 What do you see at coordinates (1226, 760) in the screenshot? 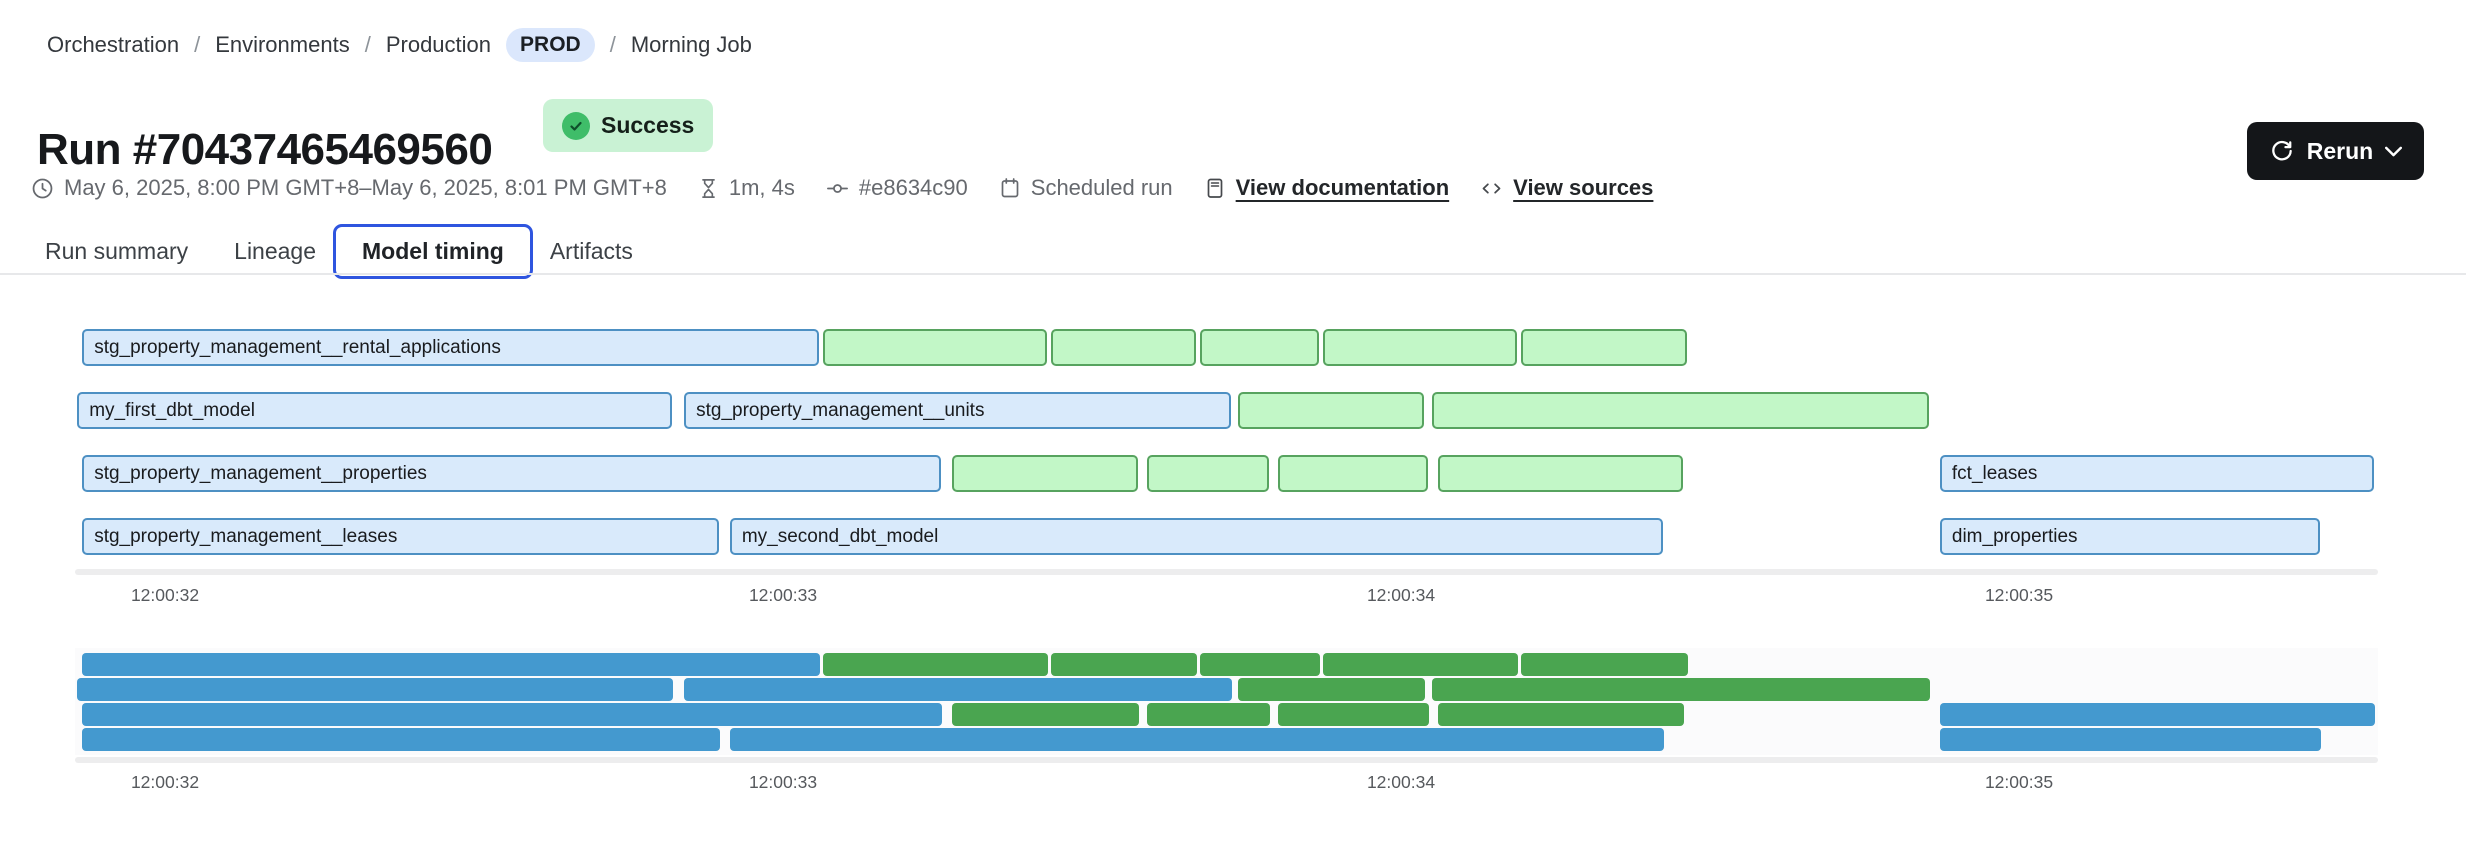
I see `minimap-scrollbar` at bounding box center [1226, 760].